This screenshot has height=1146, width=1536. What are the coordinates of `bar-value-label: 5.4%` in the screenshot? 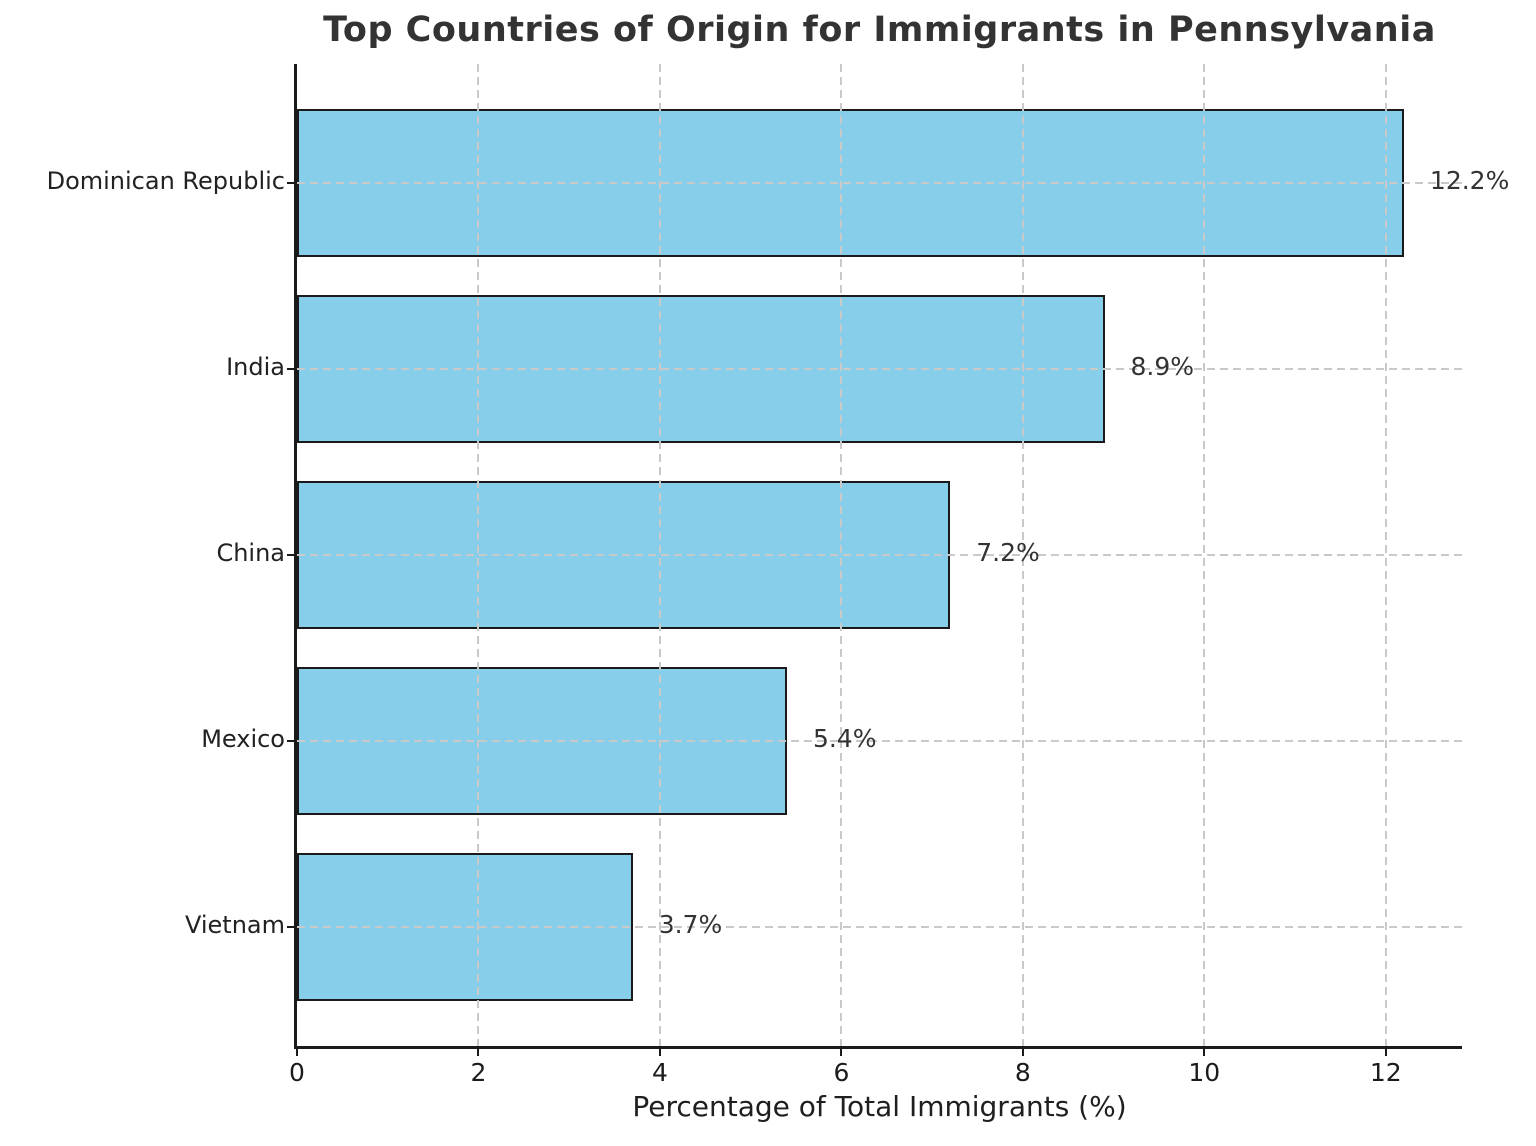 It's located at (844, 738).